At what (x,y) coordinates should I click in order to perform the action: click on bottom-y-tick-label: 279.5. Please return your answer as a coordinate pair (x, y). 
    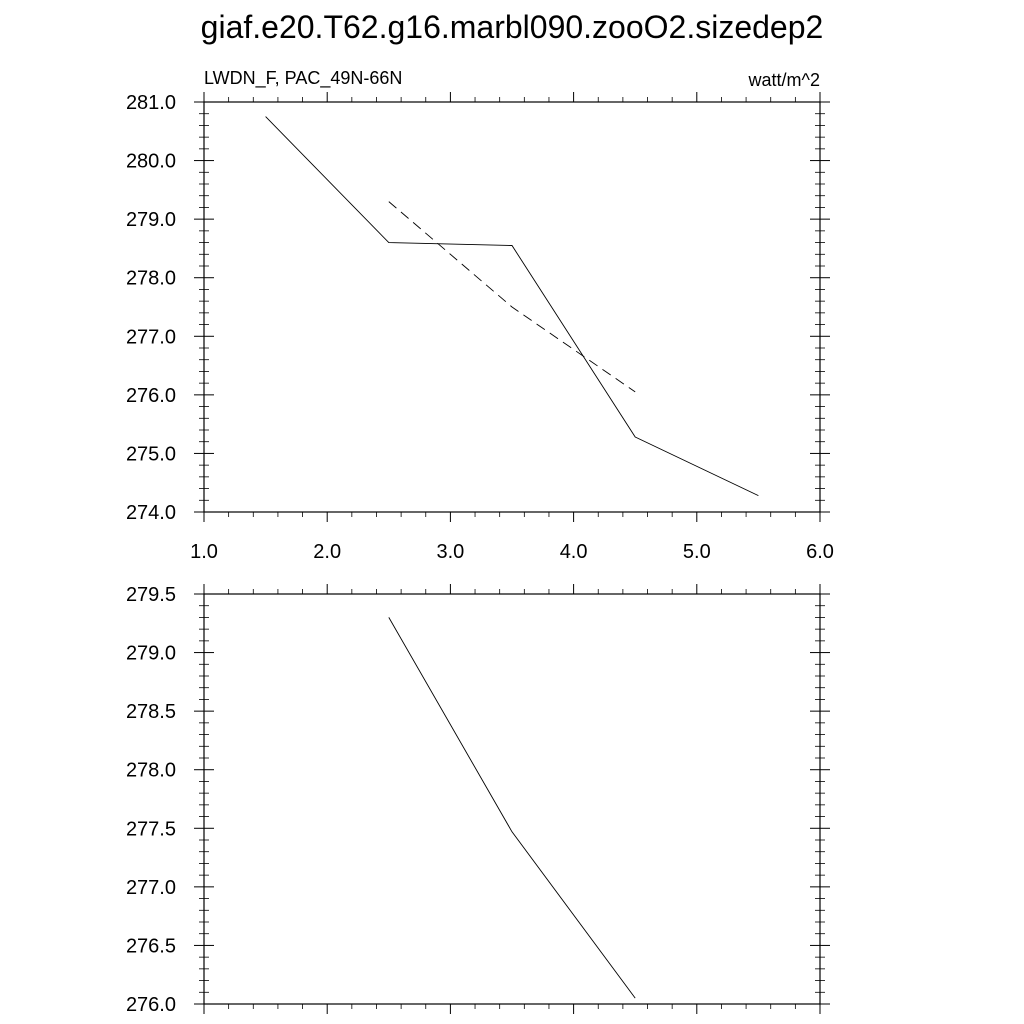
    Looking at the image, I should click on (151, 595).